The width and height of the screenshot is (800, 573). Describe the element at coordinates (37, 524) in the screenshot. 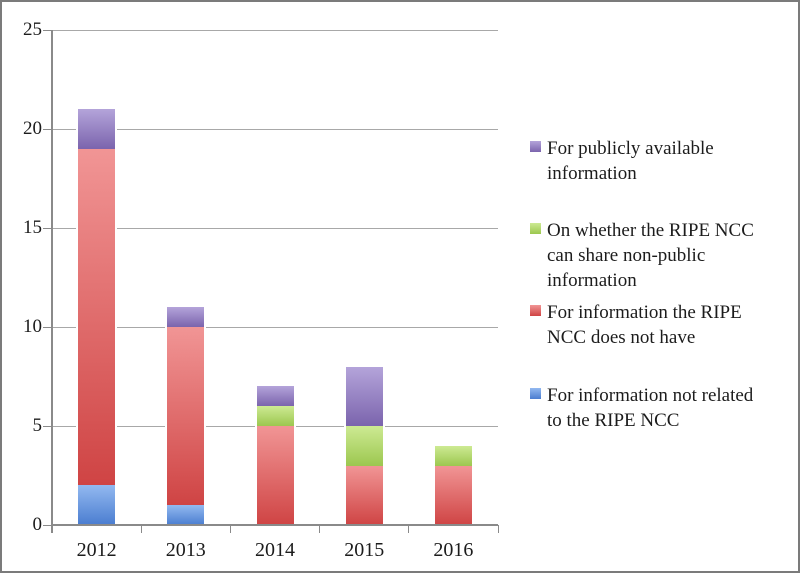

I see `y-axis-tick-label: 0` at that location.